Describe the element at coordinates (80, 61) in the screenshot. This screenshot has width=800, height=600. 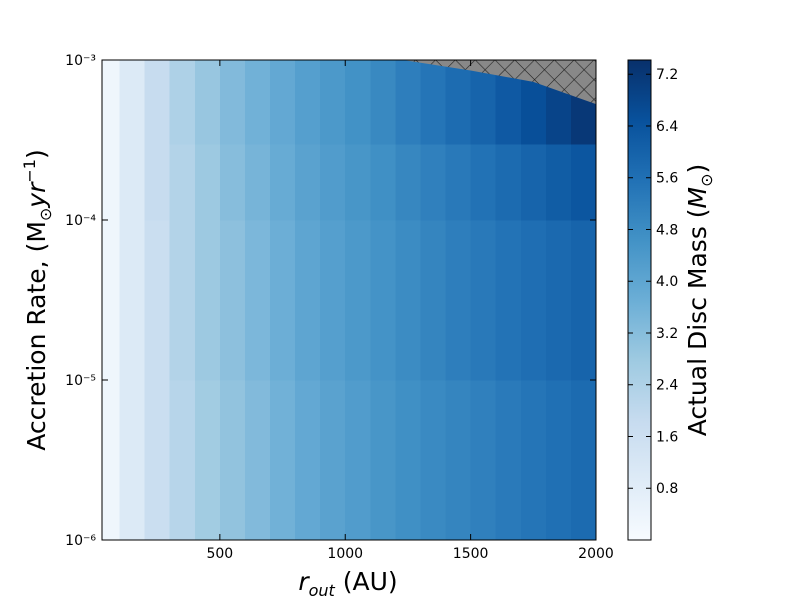
I see `y-tick-label: 10⁻³` at that location.